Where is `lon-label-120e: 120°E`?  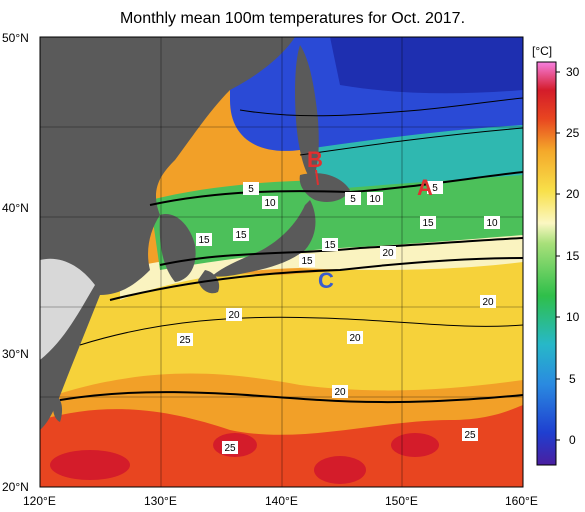
lon-label-120e: 120°E is located at coordinates (39, 501).